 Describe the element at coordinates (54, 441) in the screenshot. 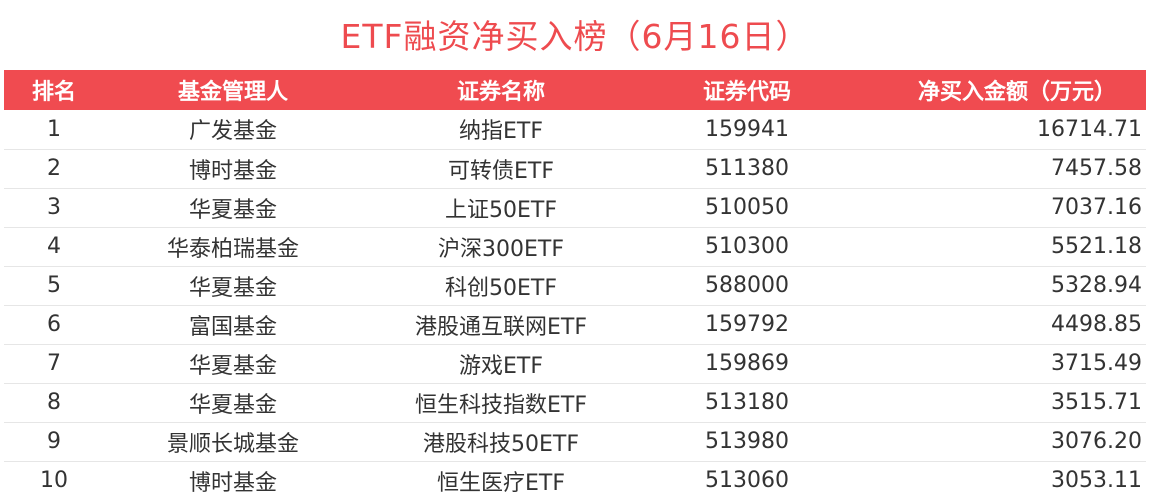

I see `cell-rank: 9` at that location.